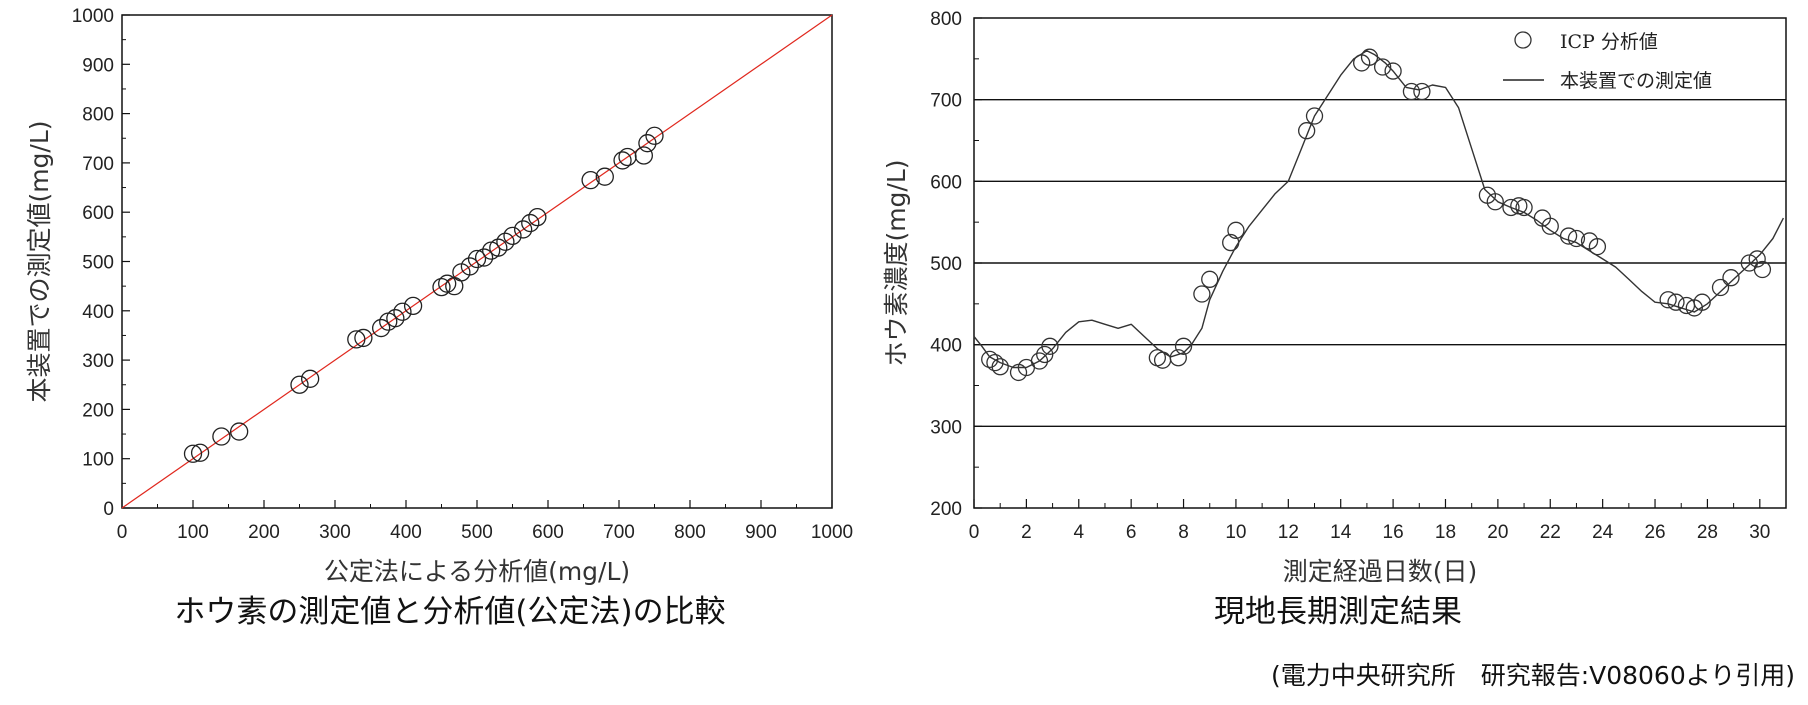  Describe the element at coordinates (477, 532) in the screenshot. I see `x-tick-label: 500` at that location.